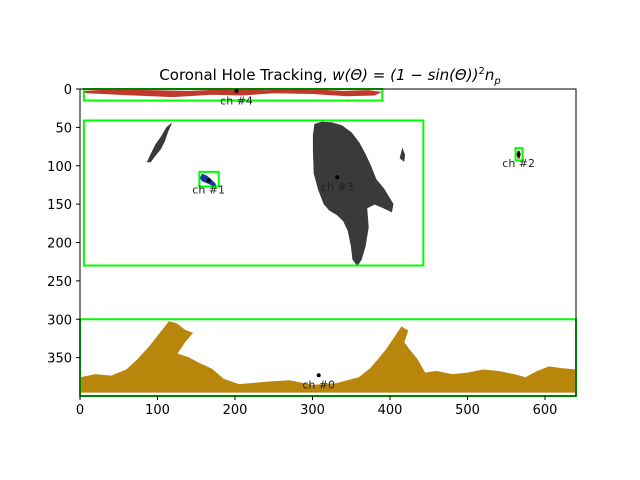 This screenshot has height=480, width=640. I want to click on x-tick-label: 400, so click(390, 410).